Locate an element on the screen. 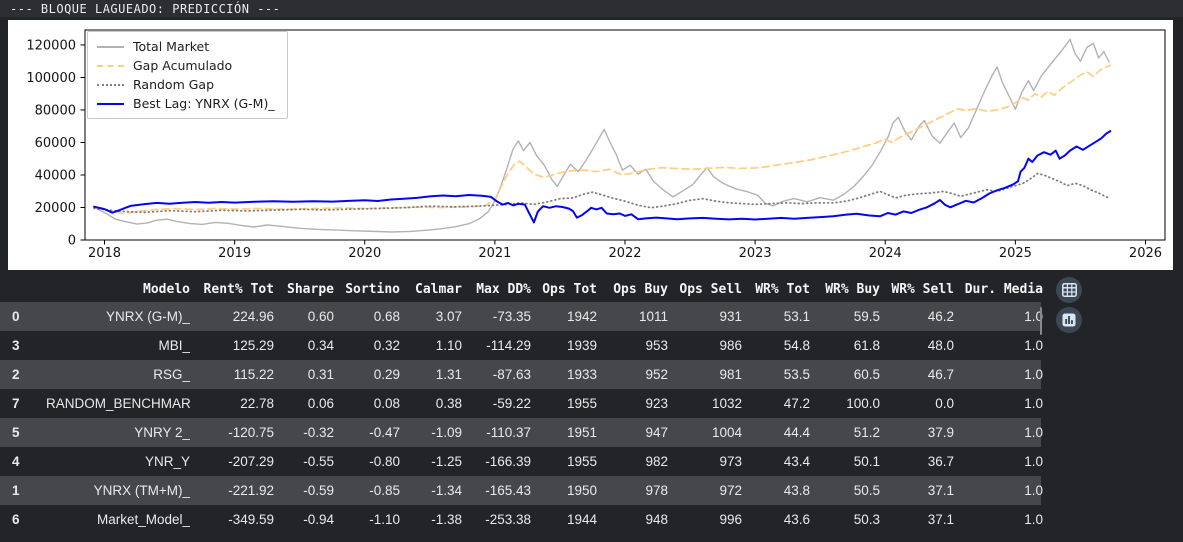 The width and height of the screenshot is (1183, 542). row-index: 3 is located at coordinates (16, 345).